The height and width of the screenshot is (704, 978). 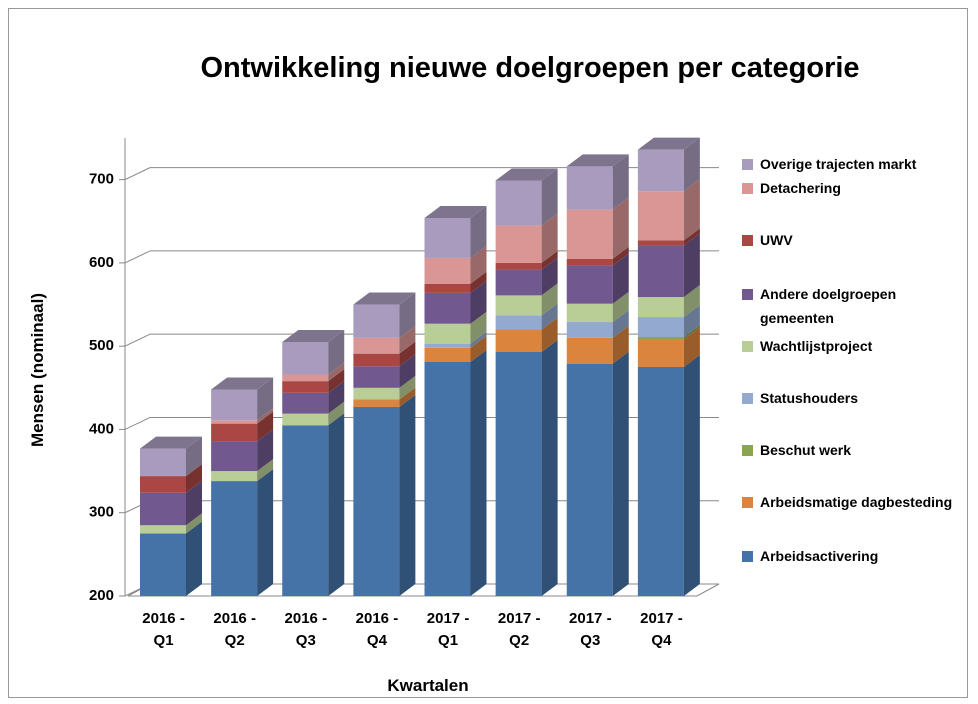 What do you see at coordinates (101, 179) in the screenshot?
I see `y-tick-label: 700` at bounding box center [101, 179].